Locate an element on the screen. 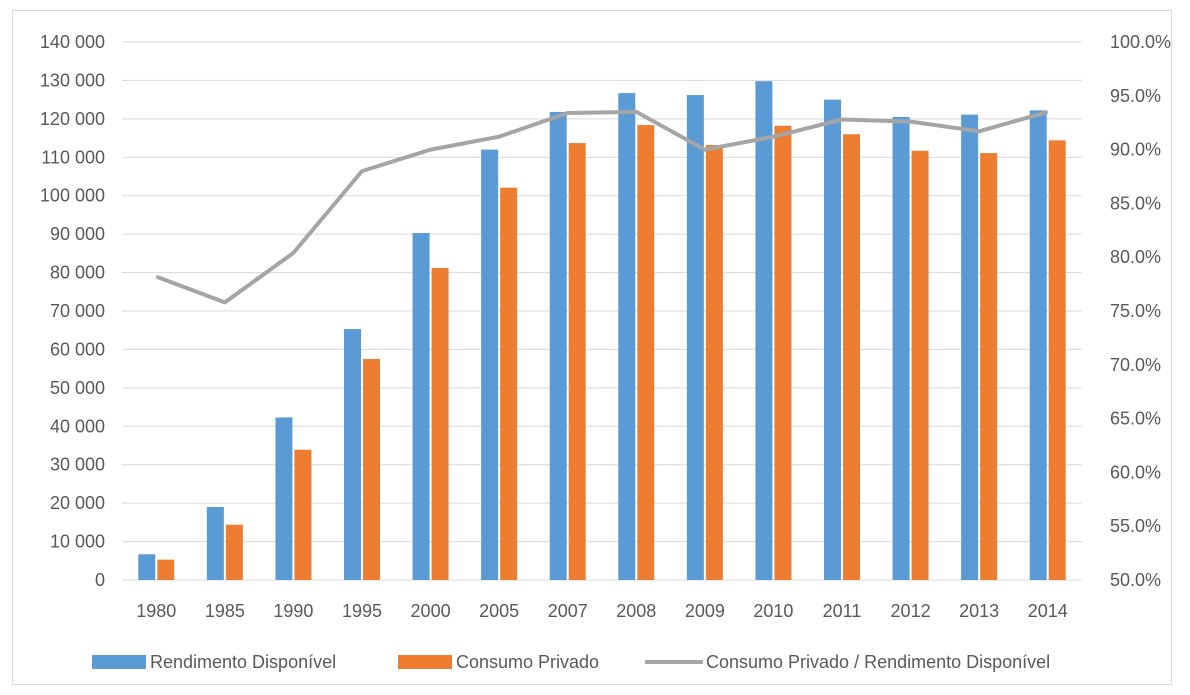 The width and height of the screenshot is (1190, 695). y-right-tick-label: 95.0% is located at coordinates (1135, 96).